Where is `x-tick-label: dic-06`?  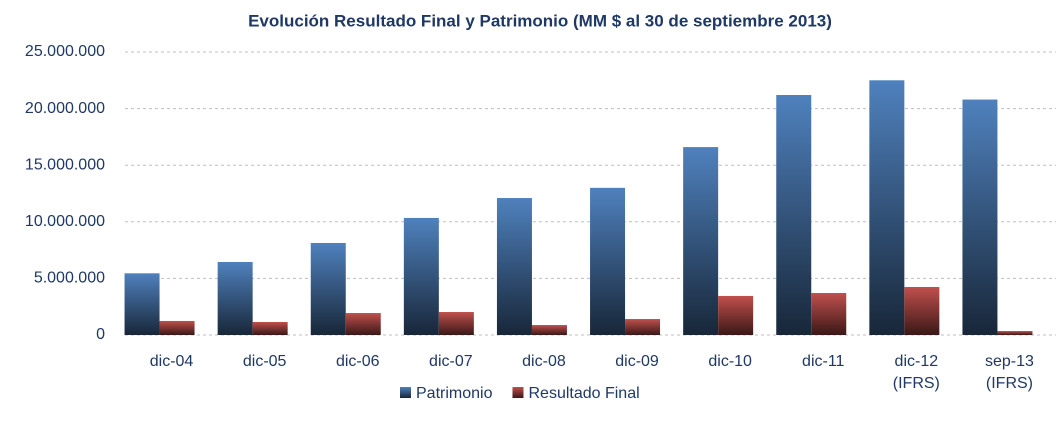 x-tick-label: dic-06 is located at coordinates (358, 361).